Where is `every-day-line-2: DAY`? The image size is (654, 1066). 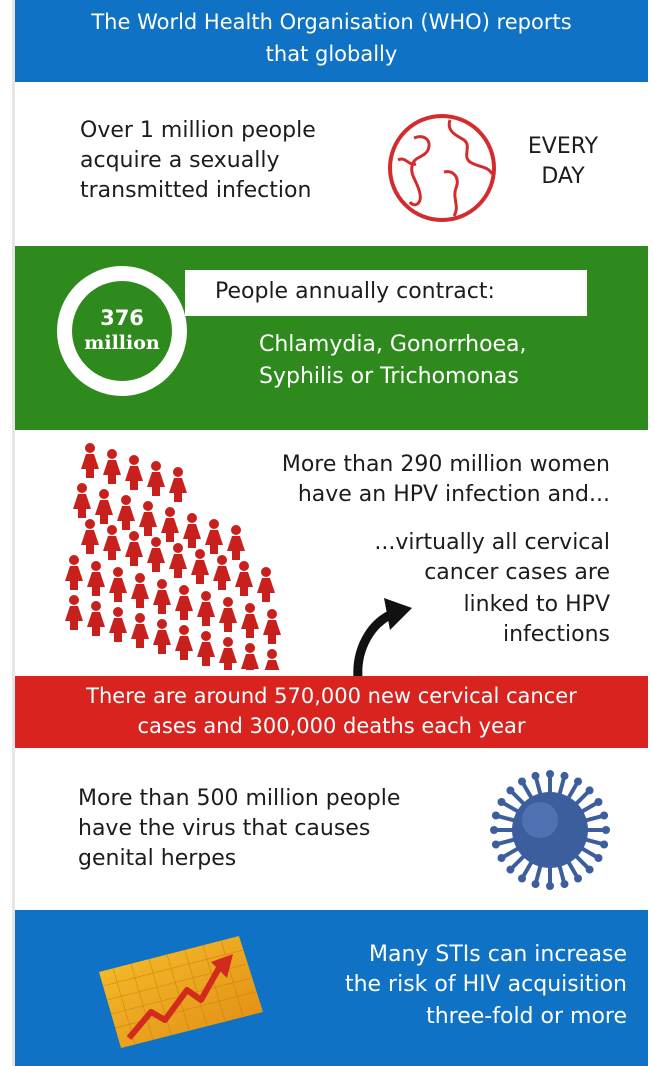
every-day-line-2: DAY is located at coordinates (563, 176).